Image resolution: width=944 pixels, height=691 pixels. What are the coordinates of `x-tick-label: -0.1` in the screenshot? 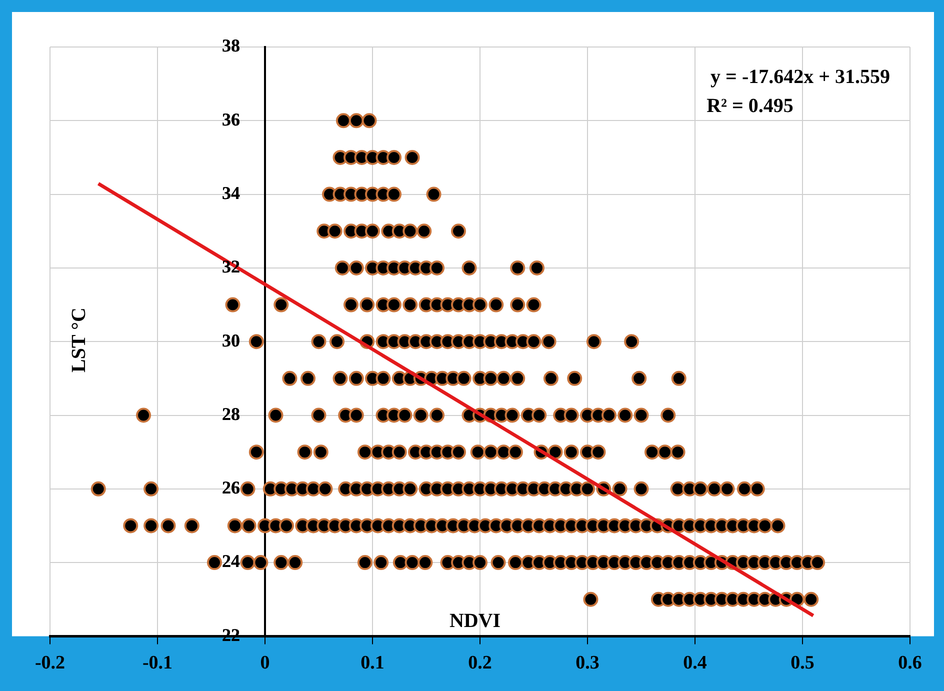 It's located at (157, 663).